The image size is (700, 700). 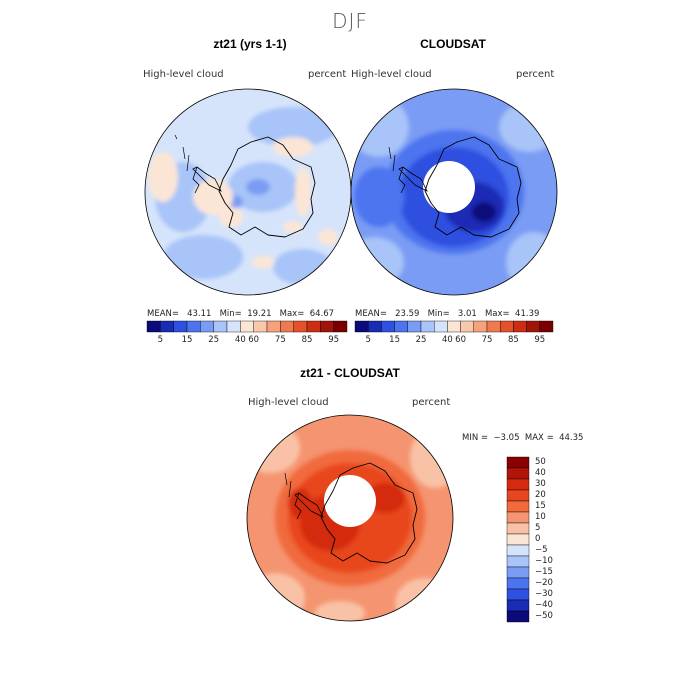 What do you see at coordinates (431, 402) in the screenshot?
I see `diff-panel-units-label: percent` at bounding box center [431, 402].